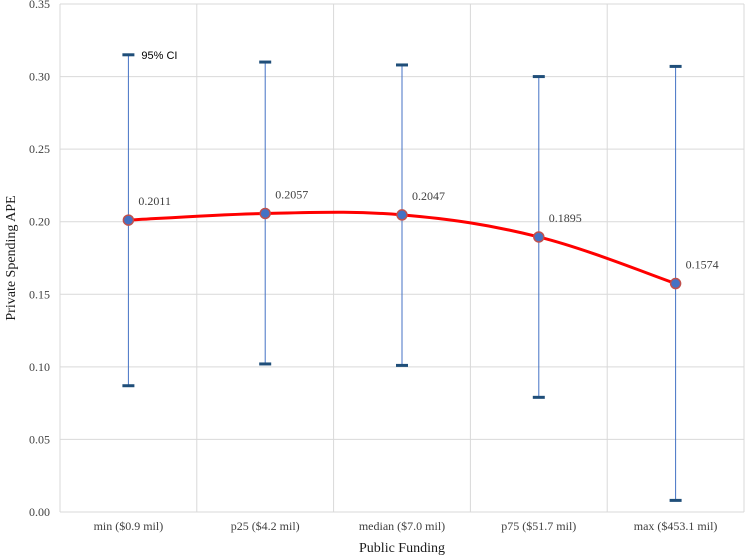 The width and height of the screenshot is (749, 556). What do you see at coordinates (291, 194) in the screenshot?
I see `data-label: 0.2057` at bounding box center [291, 194].